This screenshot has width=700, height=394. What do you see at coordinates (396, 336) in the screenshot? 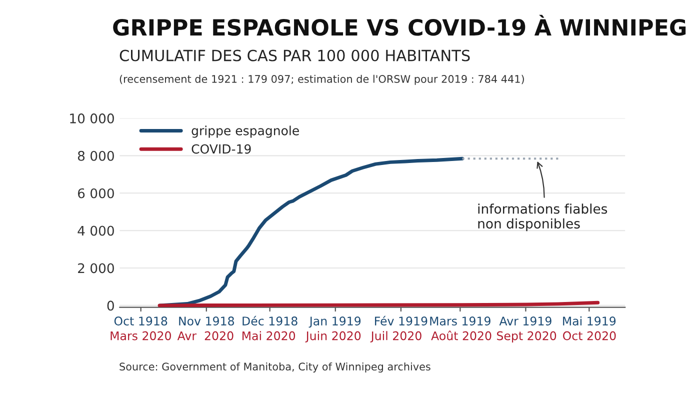
I see `x2-tick-label: Juil 2020` at bounding box center [396, 336].